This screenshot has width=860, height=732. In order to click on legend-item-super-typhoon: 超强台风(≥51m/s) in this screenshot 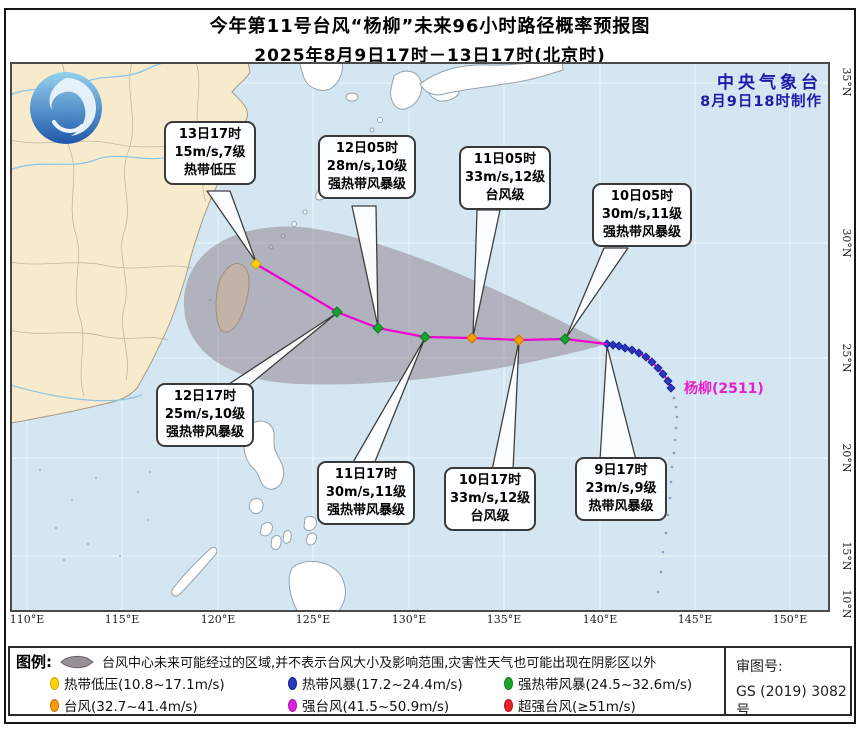, I will do `click(570, 705)`.